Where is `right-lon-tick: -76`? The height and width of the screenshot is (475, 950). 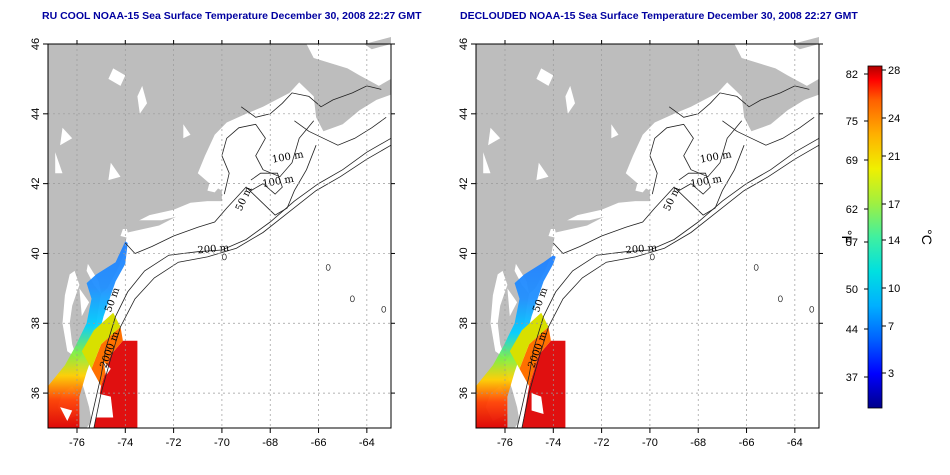
right-lon-tick: -76 is located at coordinates (505, 443).